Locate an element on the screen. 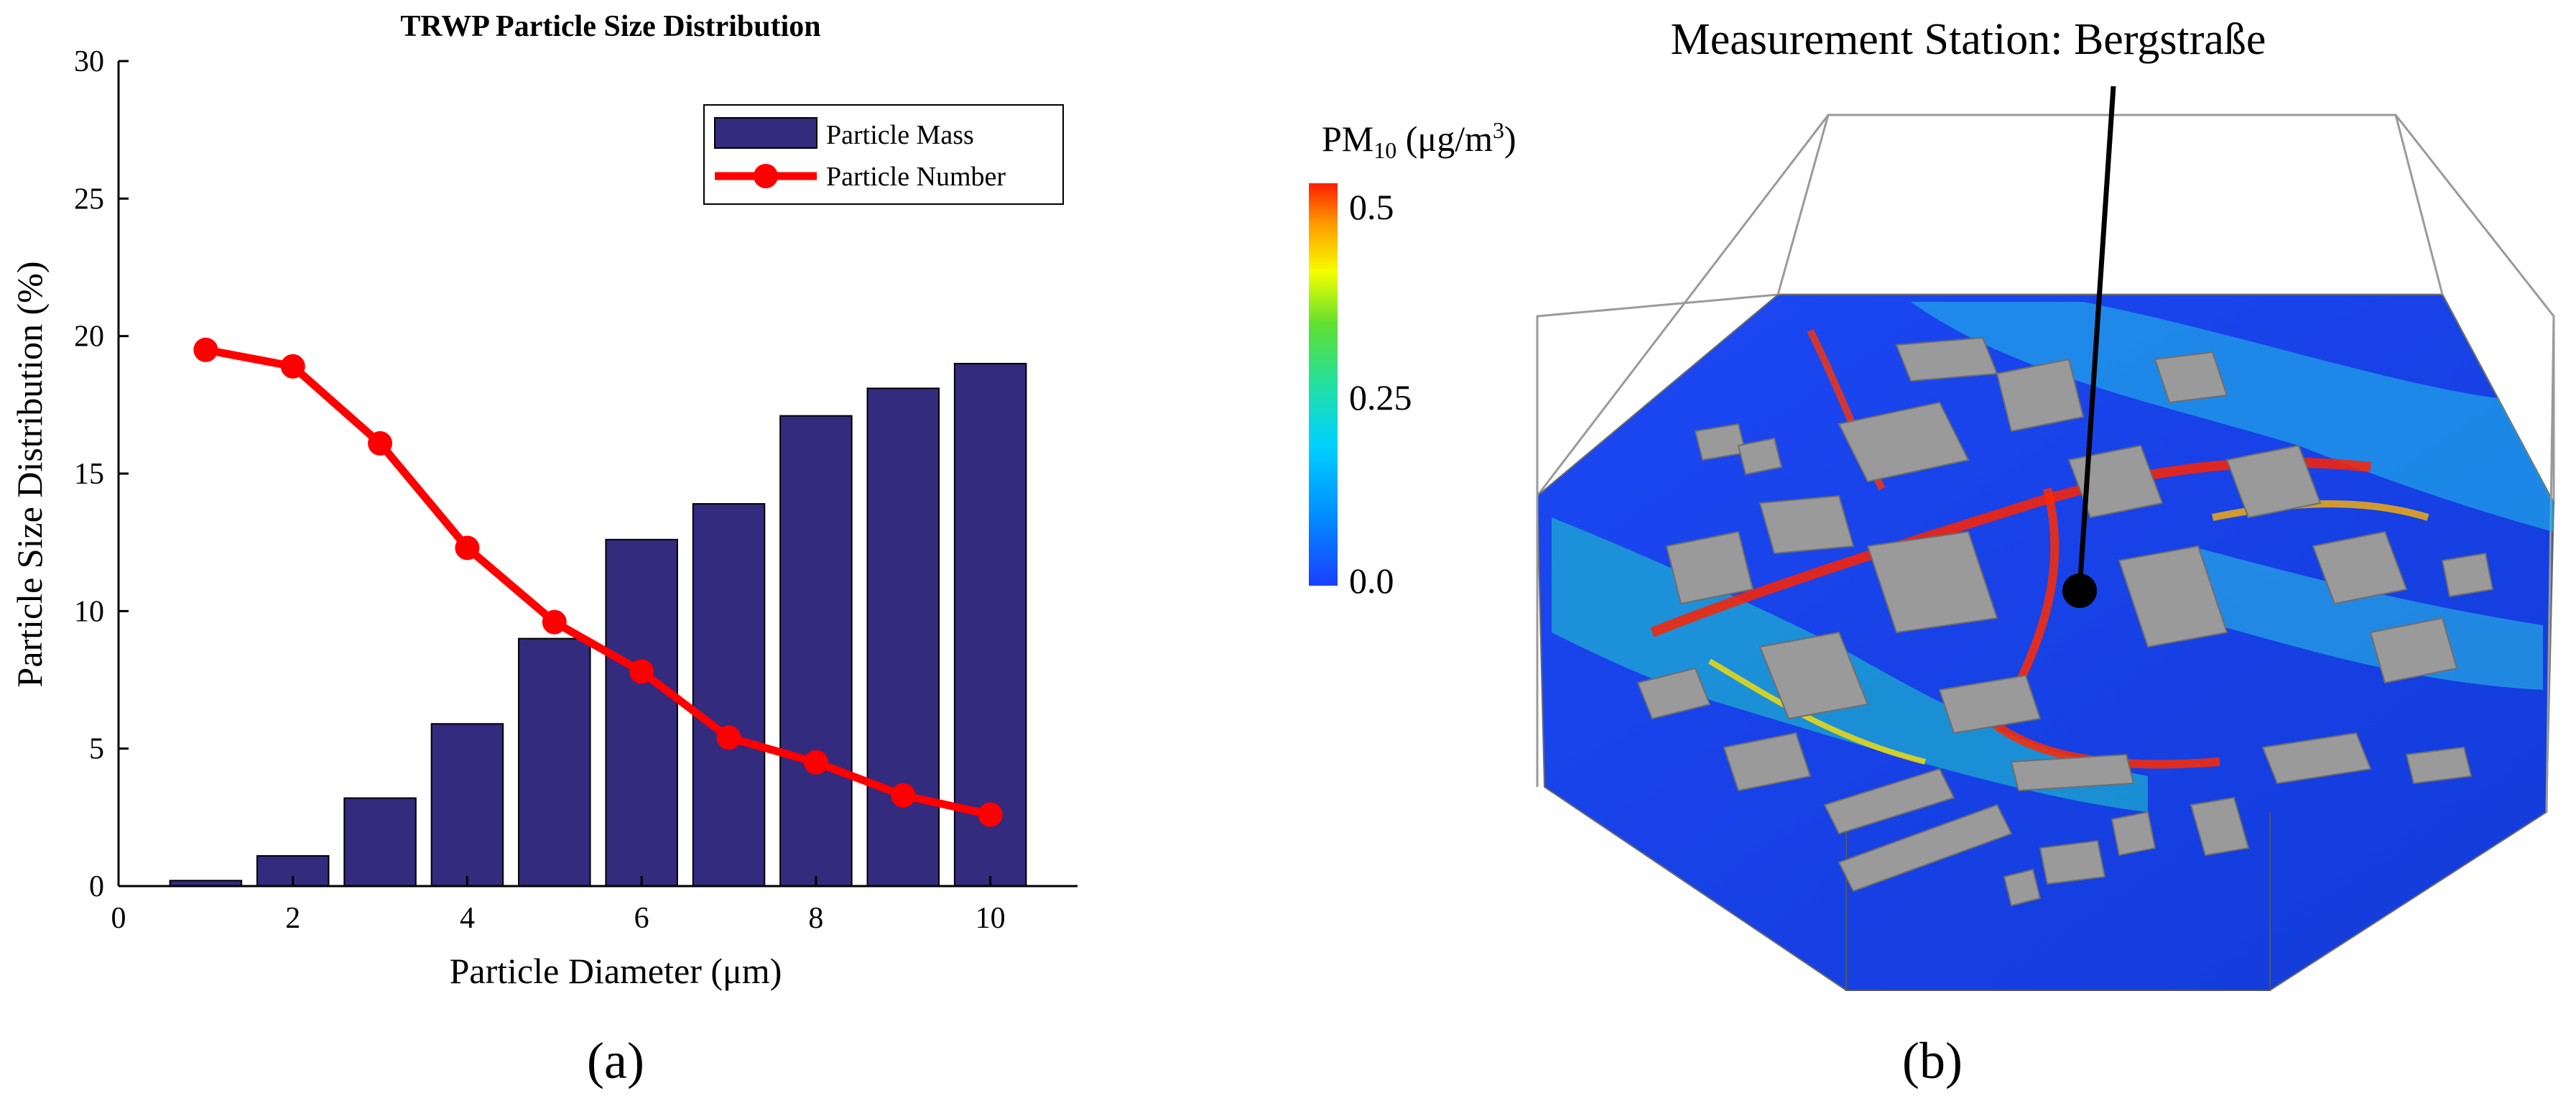 This screenshot has width=2576, height=1106. y-tick-label: 30 is located at coordinates (89, 61).